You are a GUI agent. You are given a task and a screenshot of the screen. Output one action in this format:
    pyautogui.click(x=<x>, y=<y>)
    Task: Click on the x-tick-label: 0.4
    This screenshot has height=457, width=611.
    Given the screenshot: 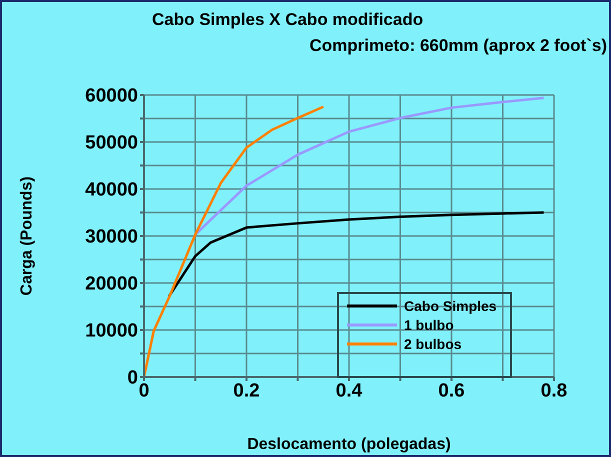 What is the action you would take?
    pyautogui.click(x=349, y=391)
    